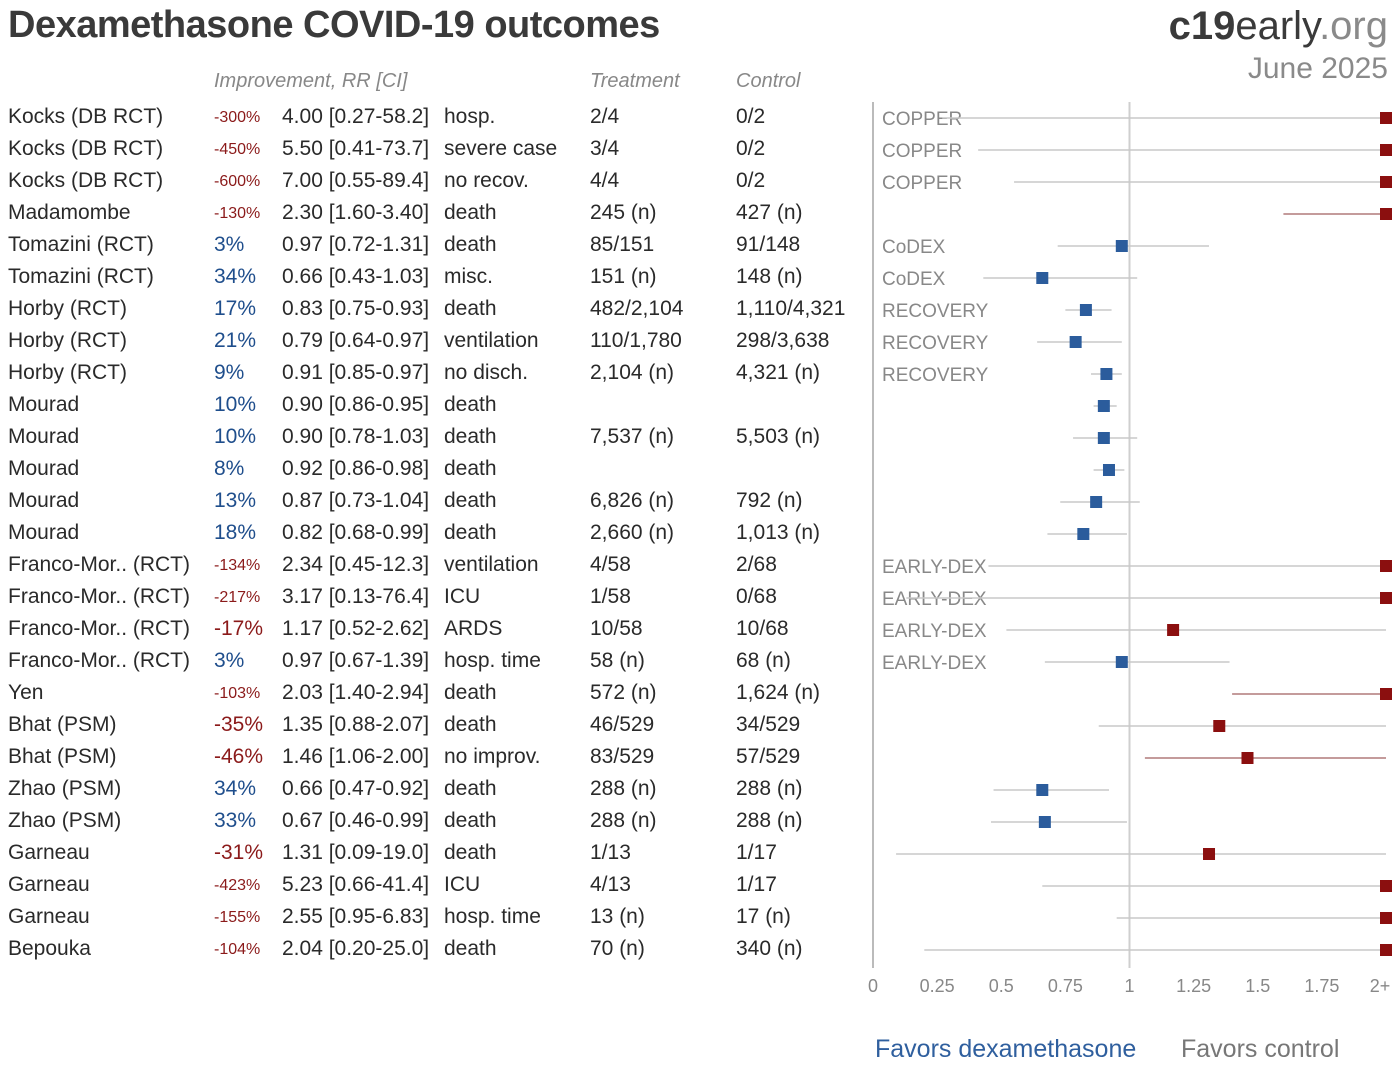 Image resolution: width=1400 pixels, height=1069 pixels. Describe the element at coordinates (470, 116) in the screenshot. I see `outcome-label: hosp.` at that location.